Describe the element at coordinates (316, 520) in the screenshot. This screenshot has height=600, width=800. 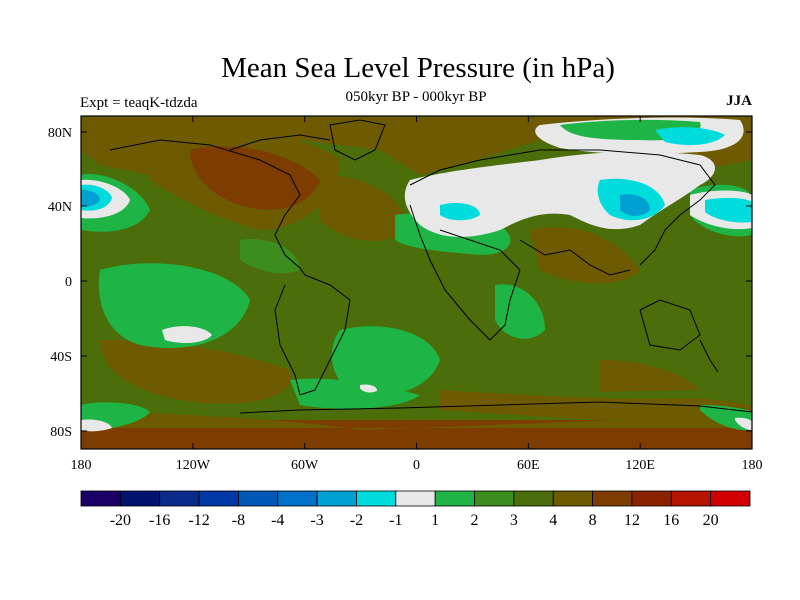
I see `colorbar-label: -3` at that location.